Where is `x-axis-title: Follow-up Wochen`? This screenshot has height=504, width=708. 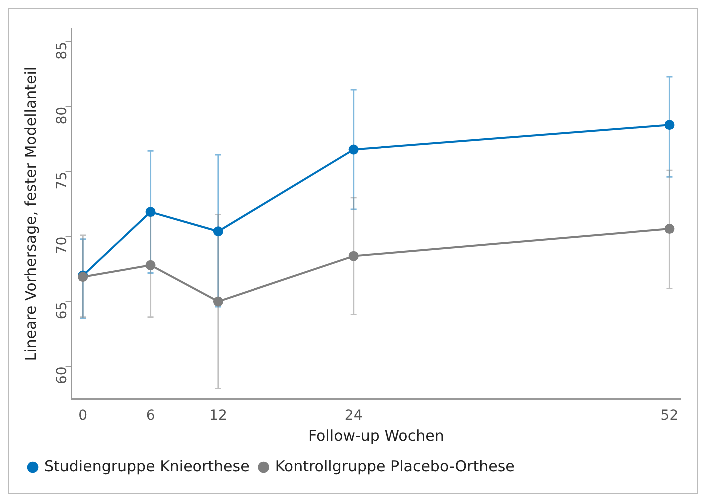
x-axis-title: Follow-up Wochen is located at coordinates (376, 435).